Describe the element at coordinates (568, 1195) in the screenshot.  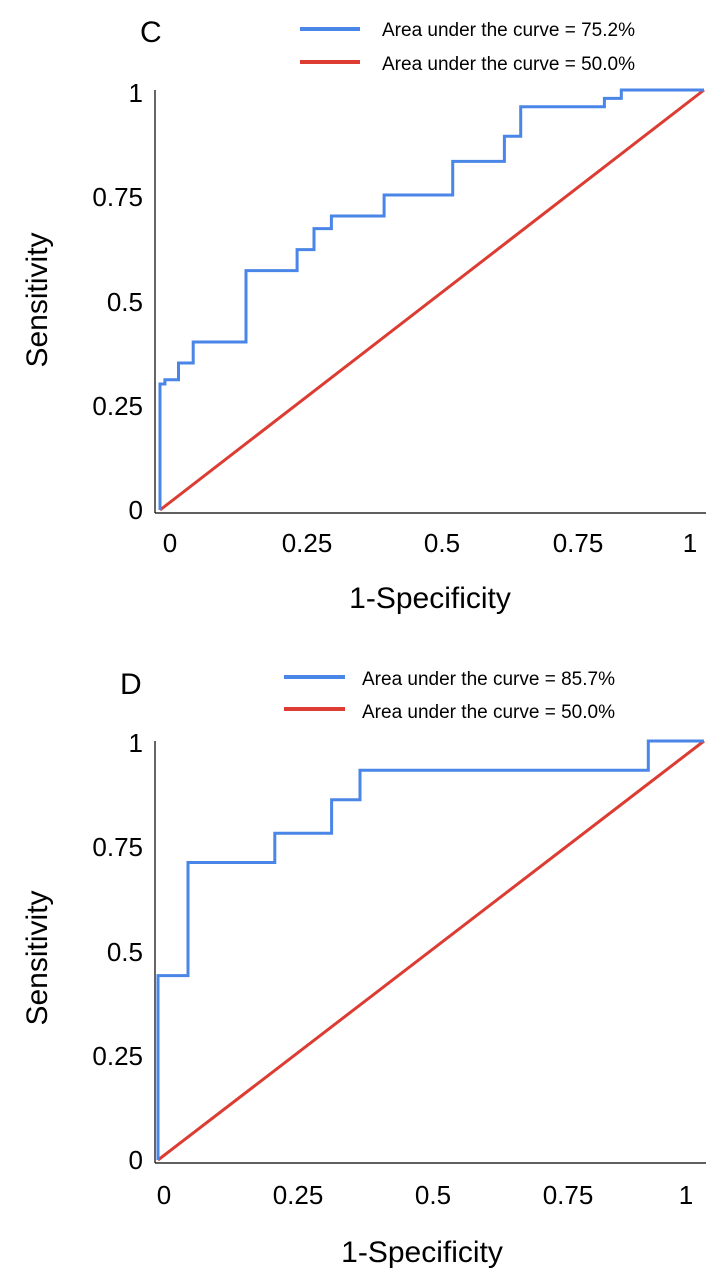
I see `x-tick-d-3: 0.75` at that location.